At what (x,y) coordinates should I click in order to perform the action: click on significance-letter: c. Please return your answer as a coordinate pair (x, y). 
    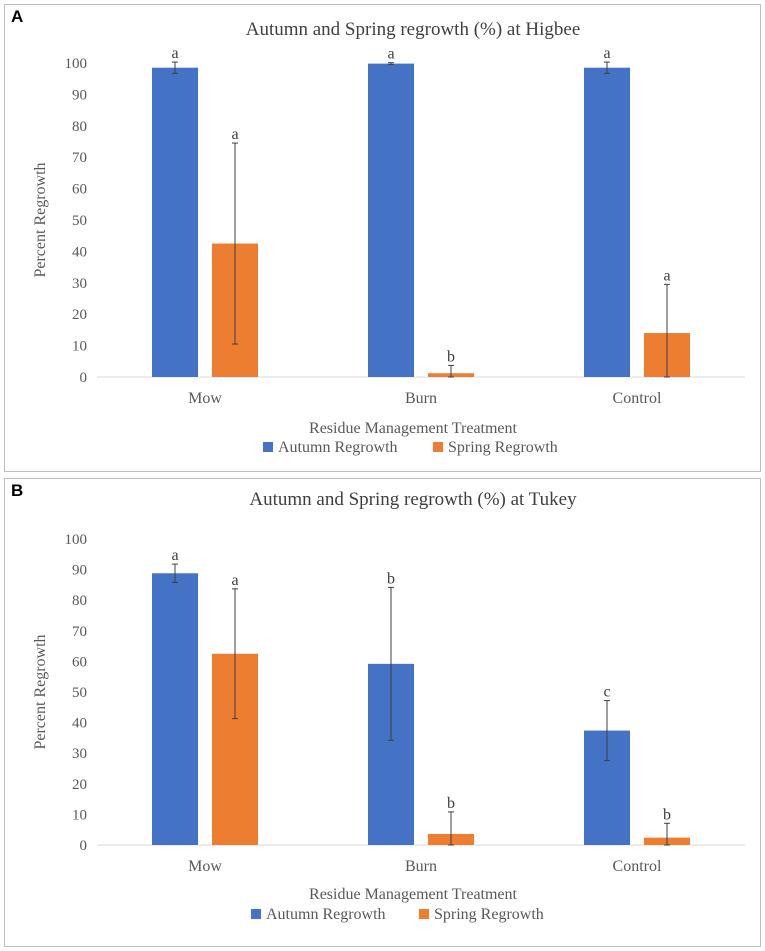
    Looking at the image, I should click on (606, 692).